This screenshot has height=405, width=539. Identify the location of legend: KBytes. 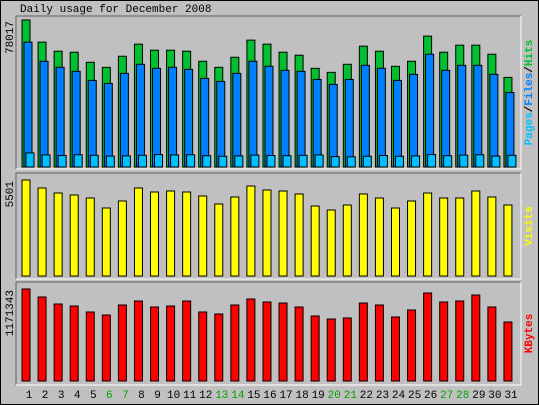
(530, 334).